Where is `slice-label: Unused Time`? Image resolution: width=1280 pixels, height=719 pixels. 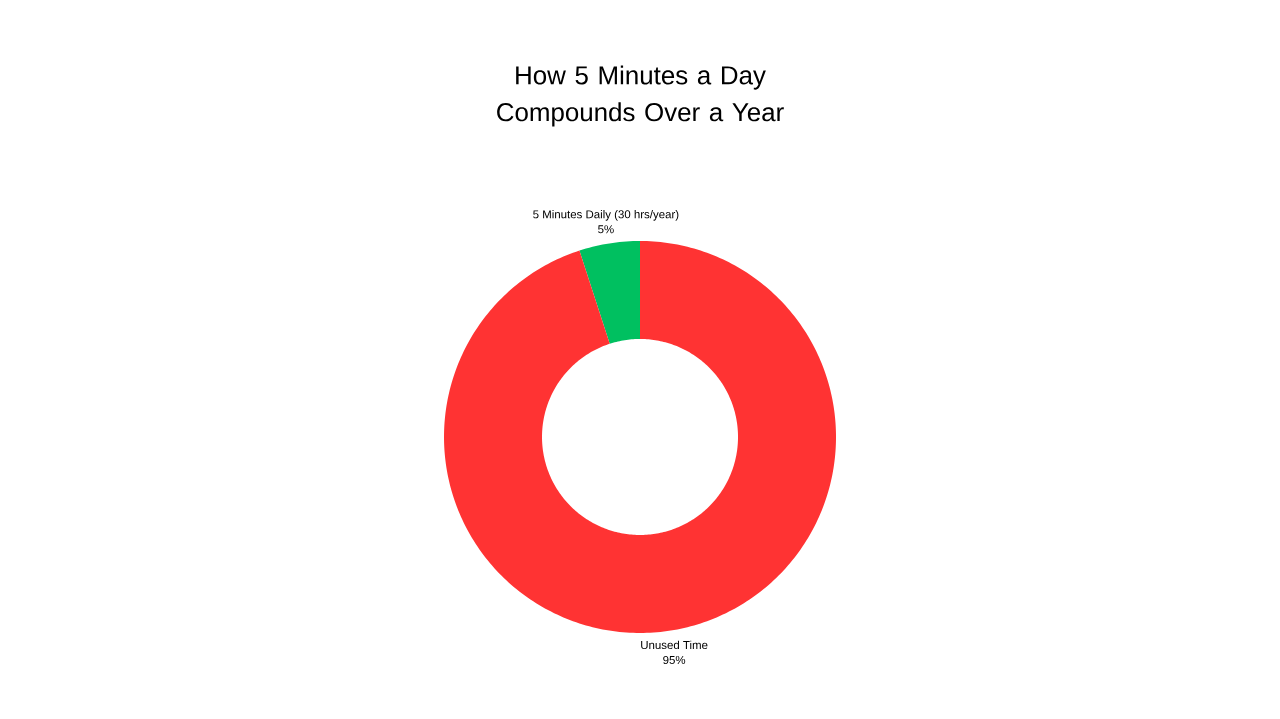 slice-label: Unused Time is located at coordinates (674, 645).